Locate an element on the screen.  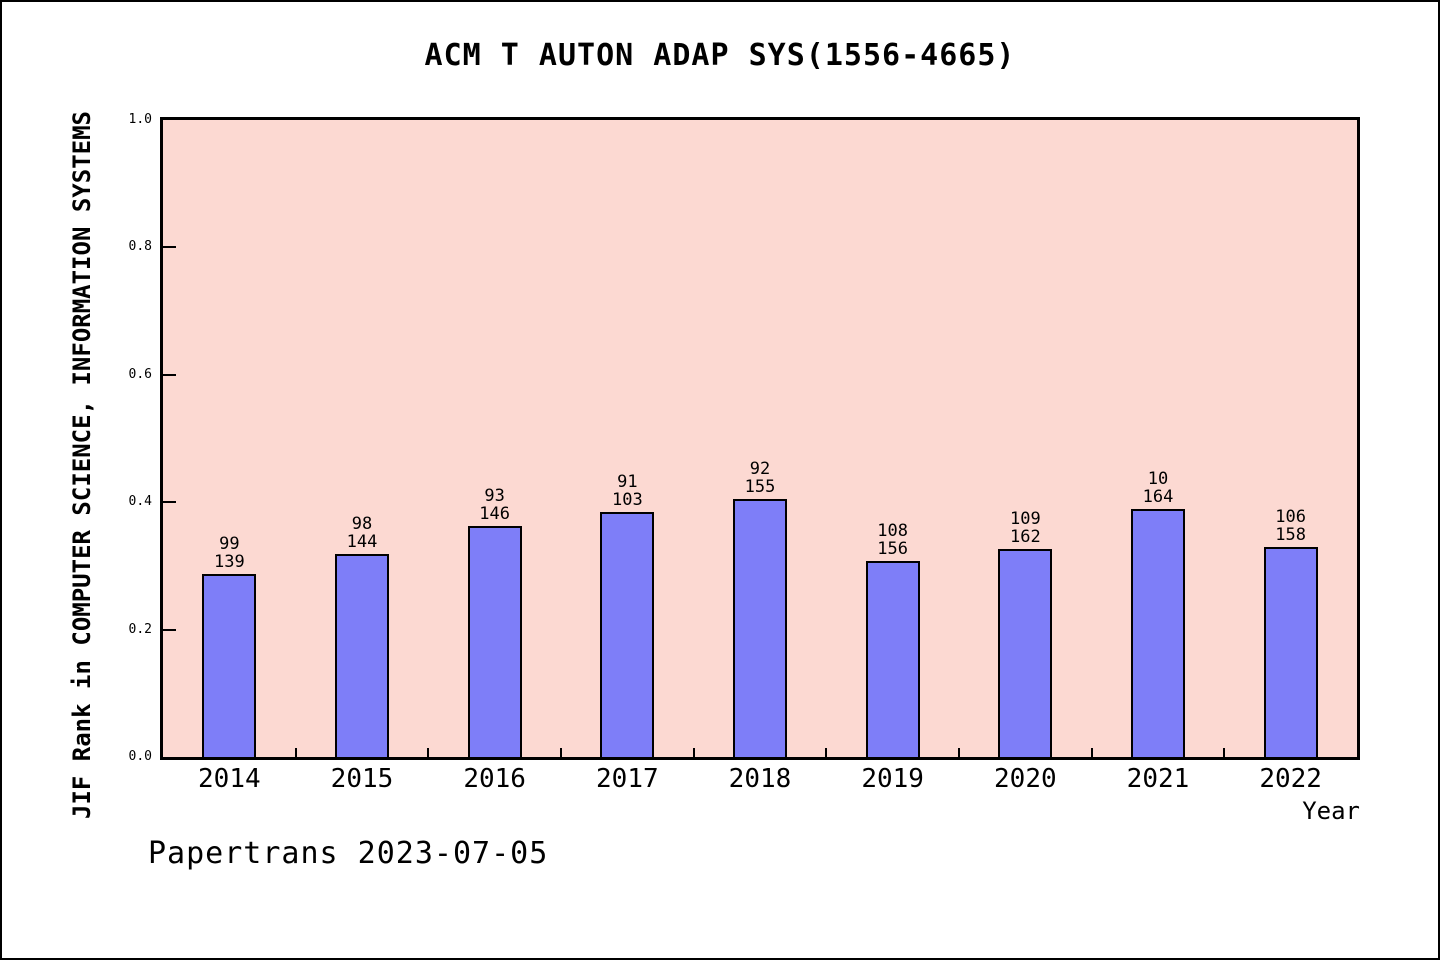
x-tick-label-2014: 2014 is located at coordinates (229, 779).